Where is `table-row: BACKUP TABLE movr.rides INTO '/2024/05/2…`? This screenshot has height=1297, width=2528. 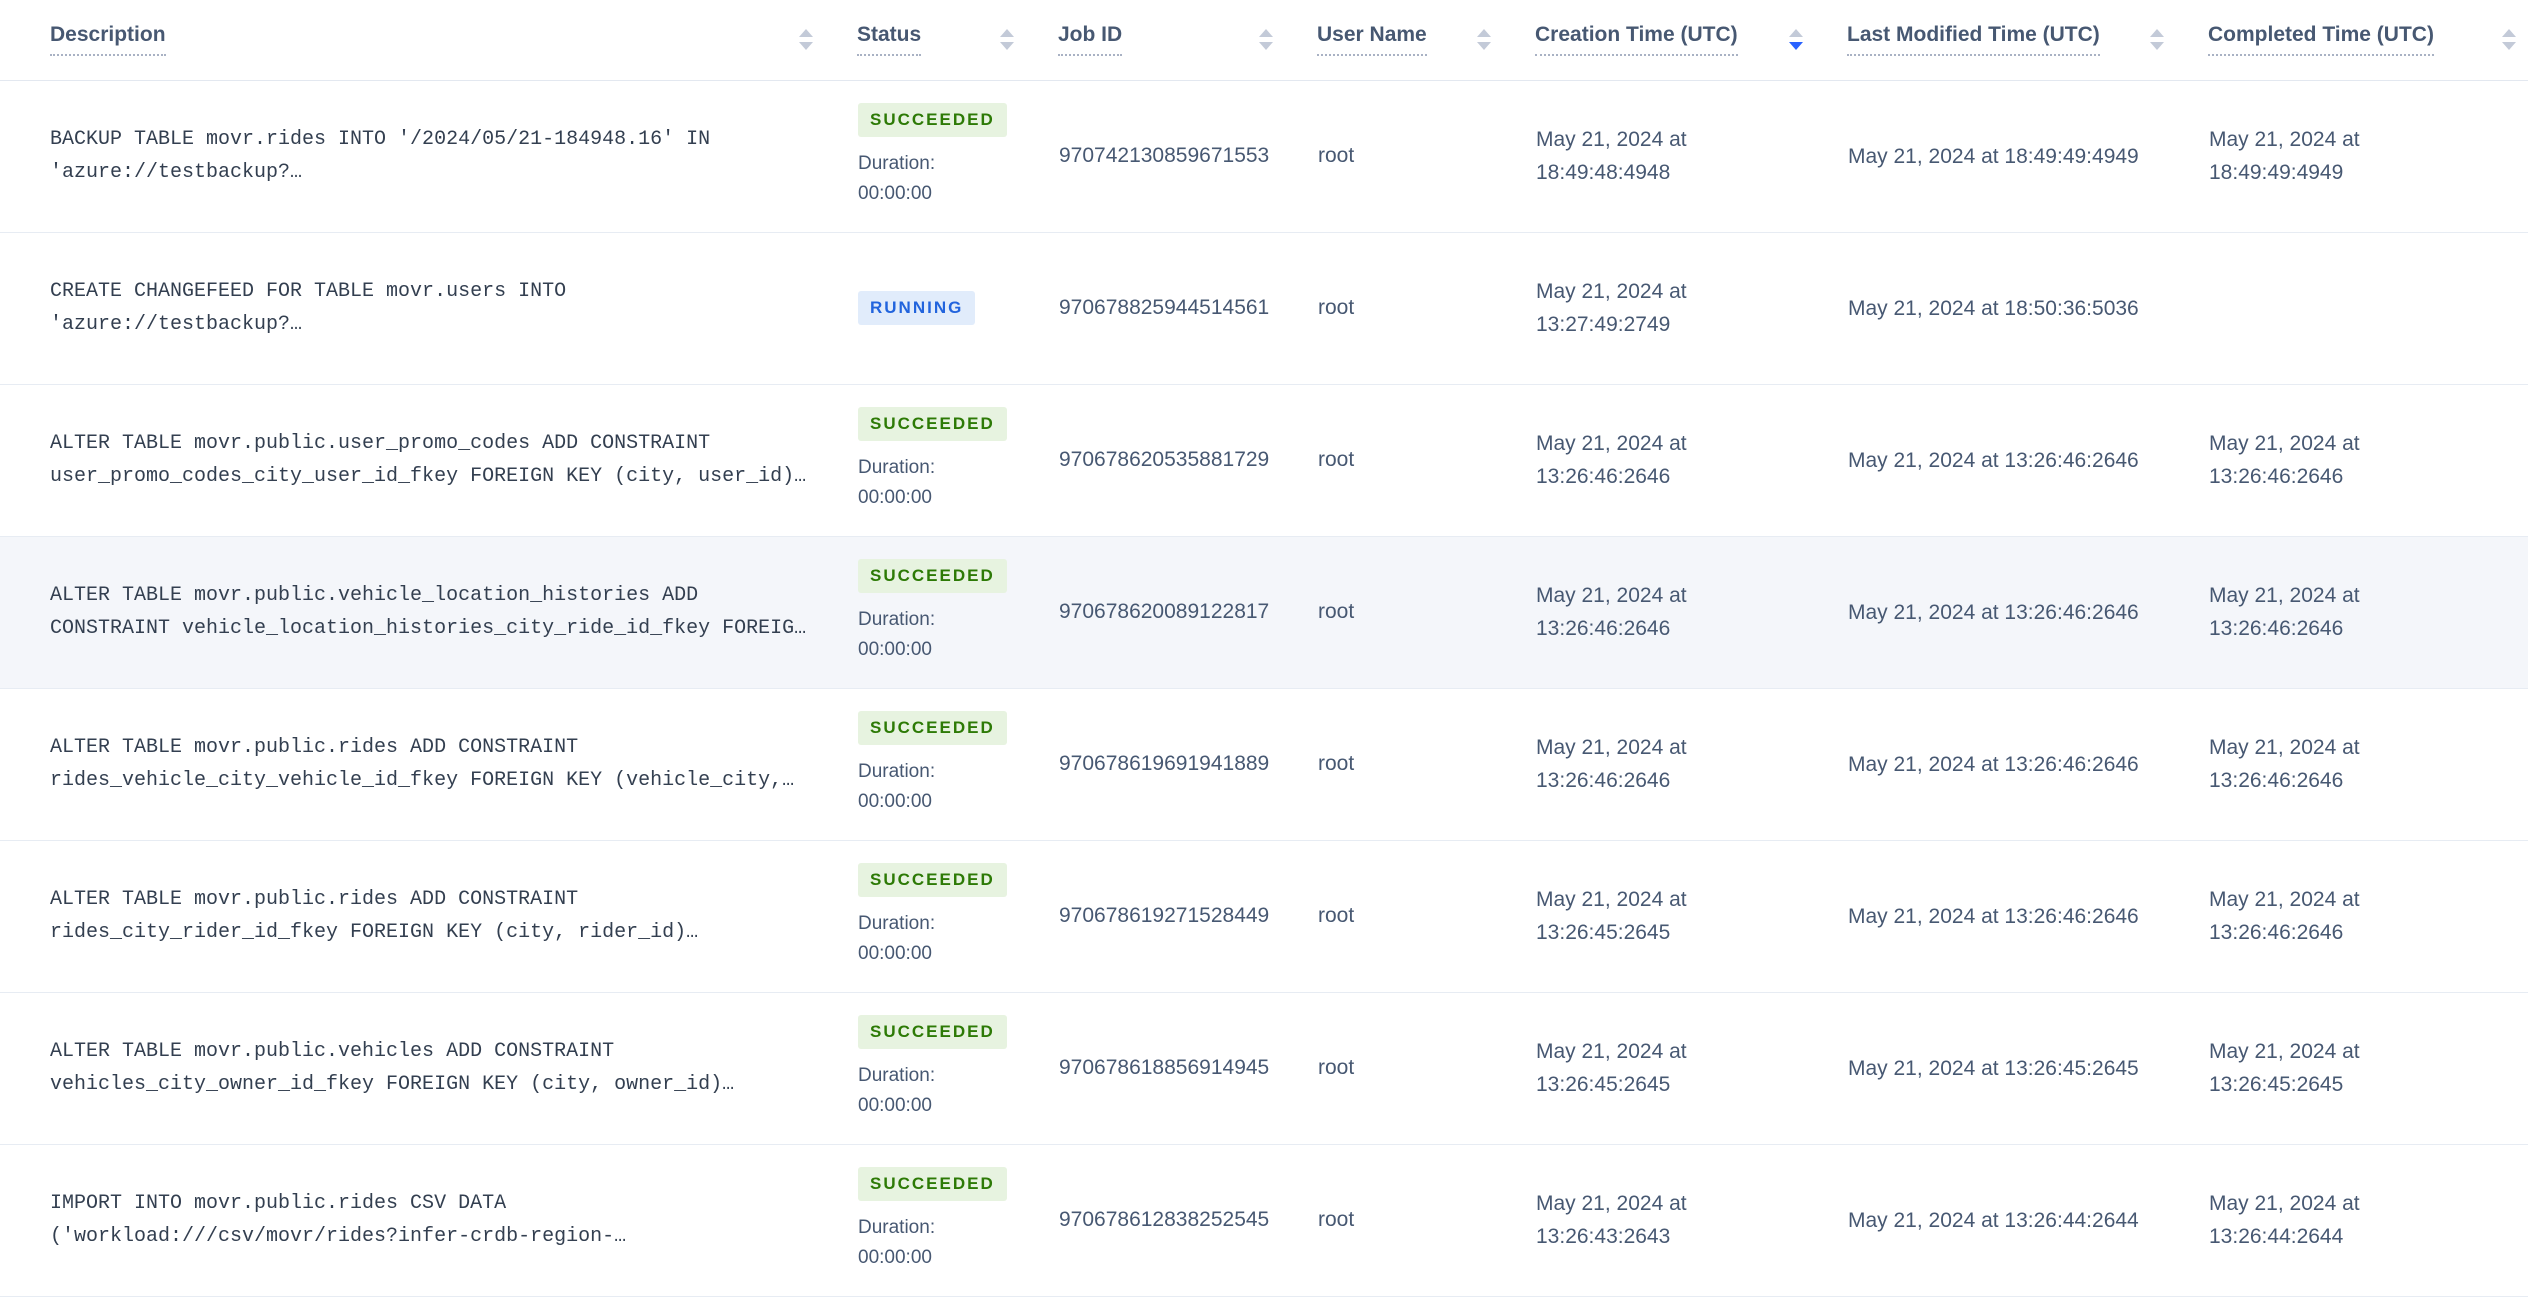
table-row: BACKUP TABLE movr.rides INTO '/2024/05/2… is located at coordinates (1264, 156).